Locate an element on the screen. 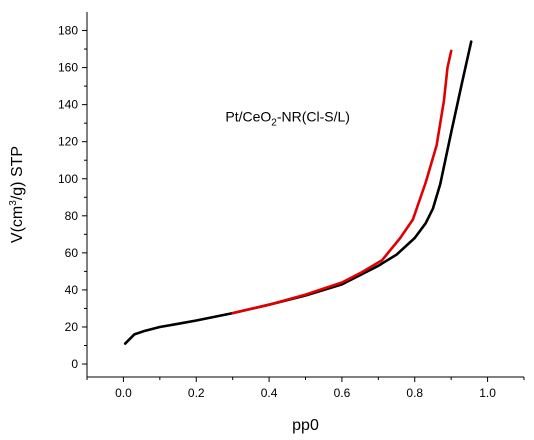  y-tick-label: 60 is located at coordinates (72, 253).